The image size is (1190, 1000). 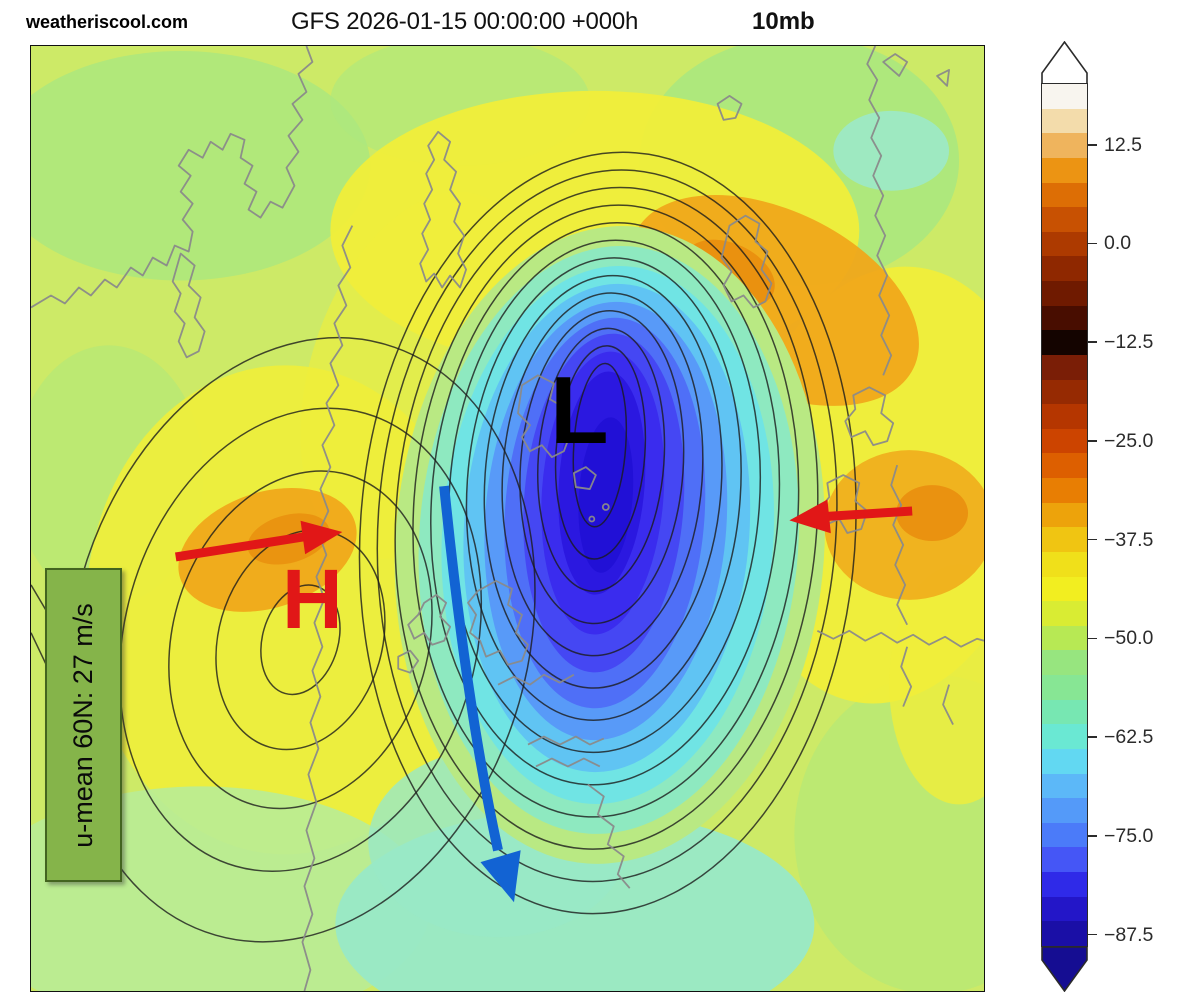 I want to click on colorbar-tick-label: −87.5, so click(x=1129, y=934).